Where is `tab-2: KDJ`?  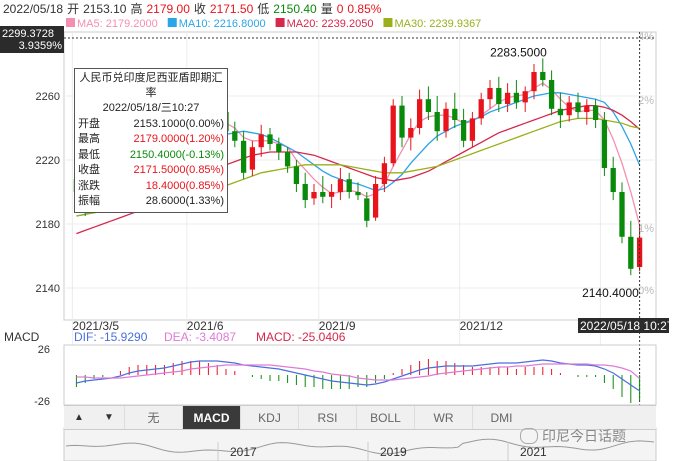
tab-2: KDJ is located at coordinates (269, 417).